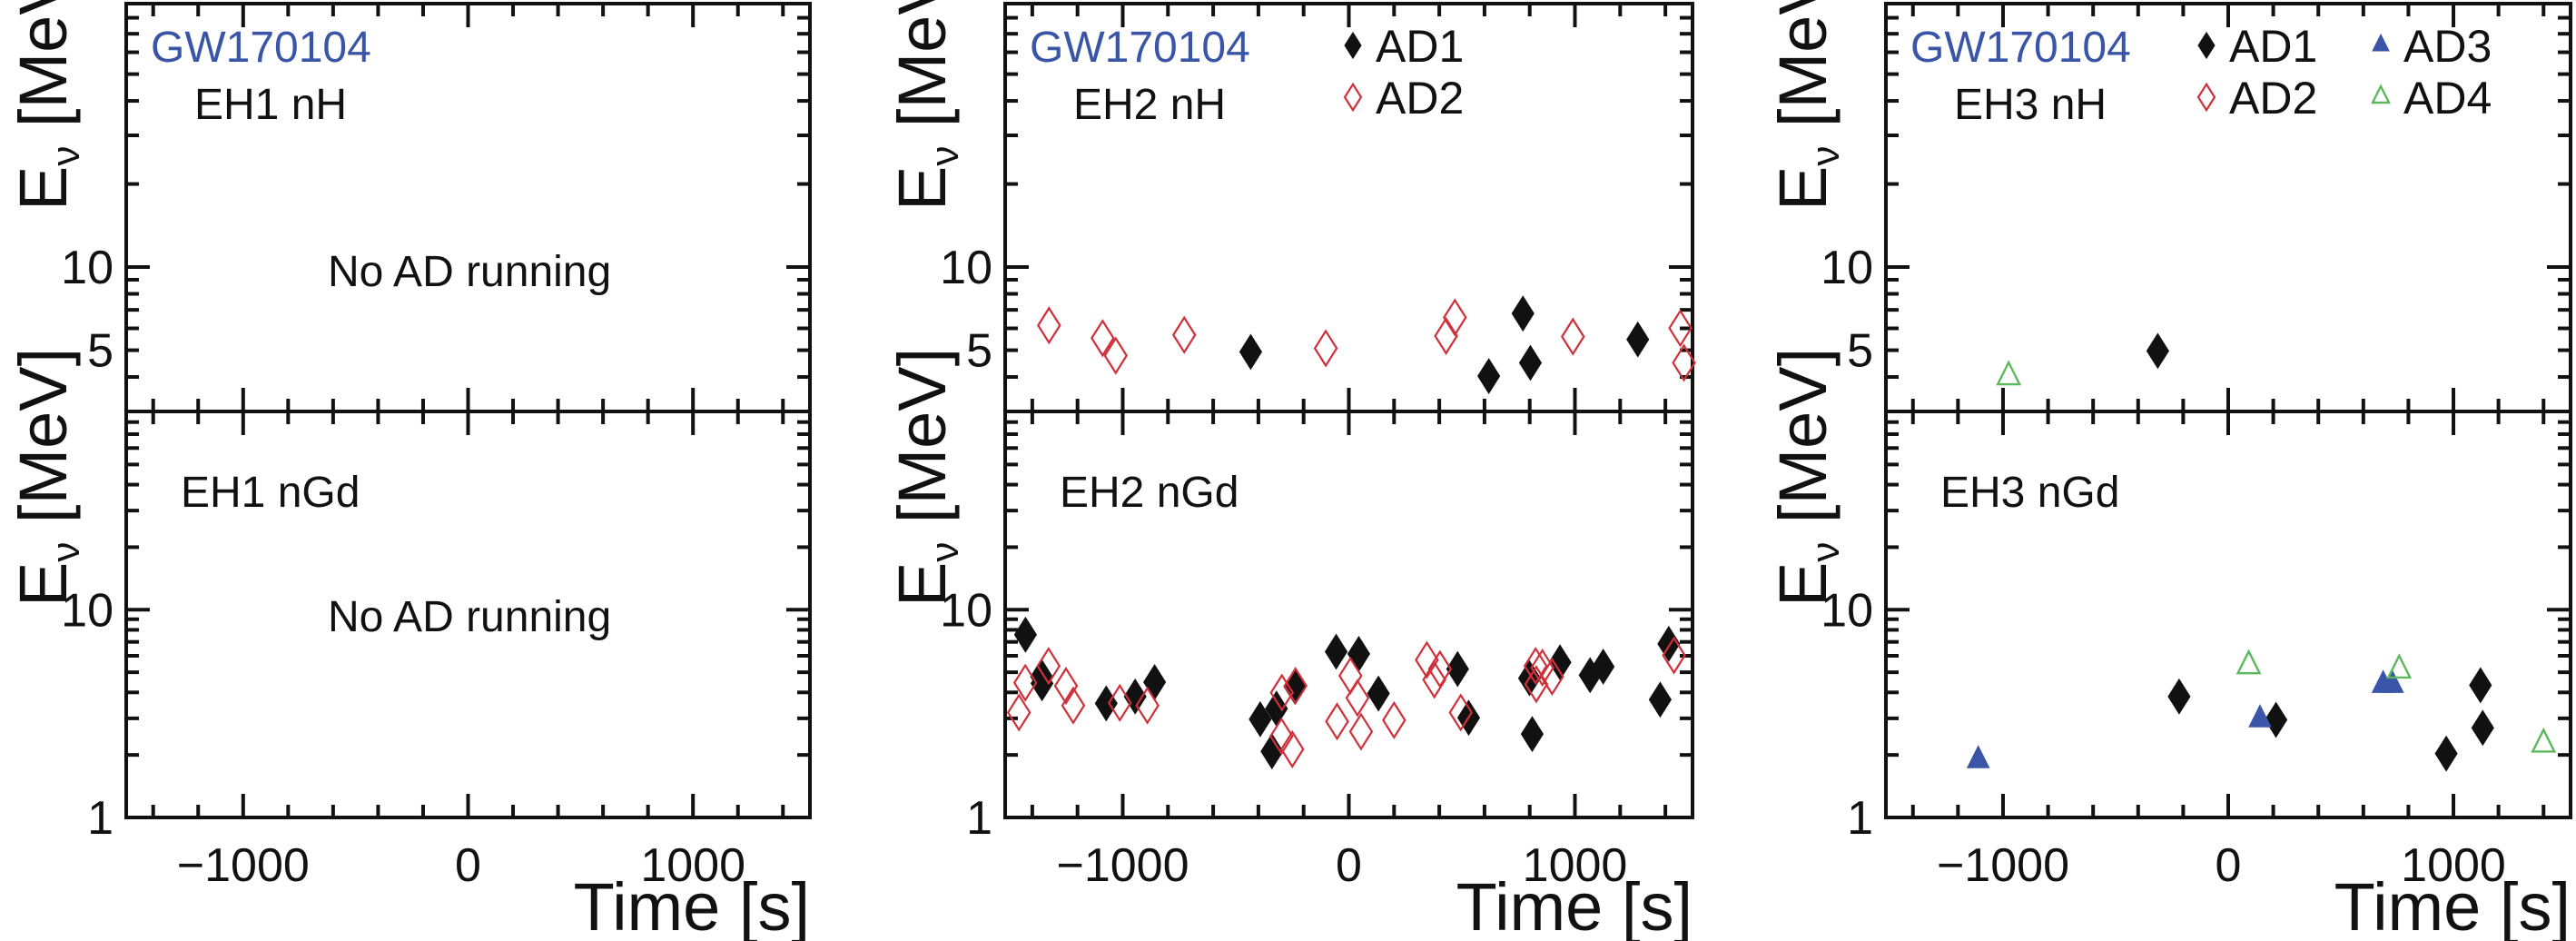 The height and width of the screenshot is (941, 2576). I want to click on hall-label: EH2 nGd, so click(1149, 493).